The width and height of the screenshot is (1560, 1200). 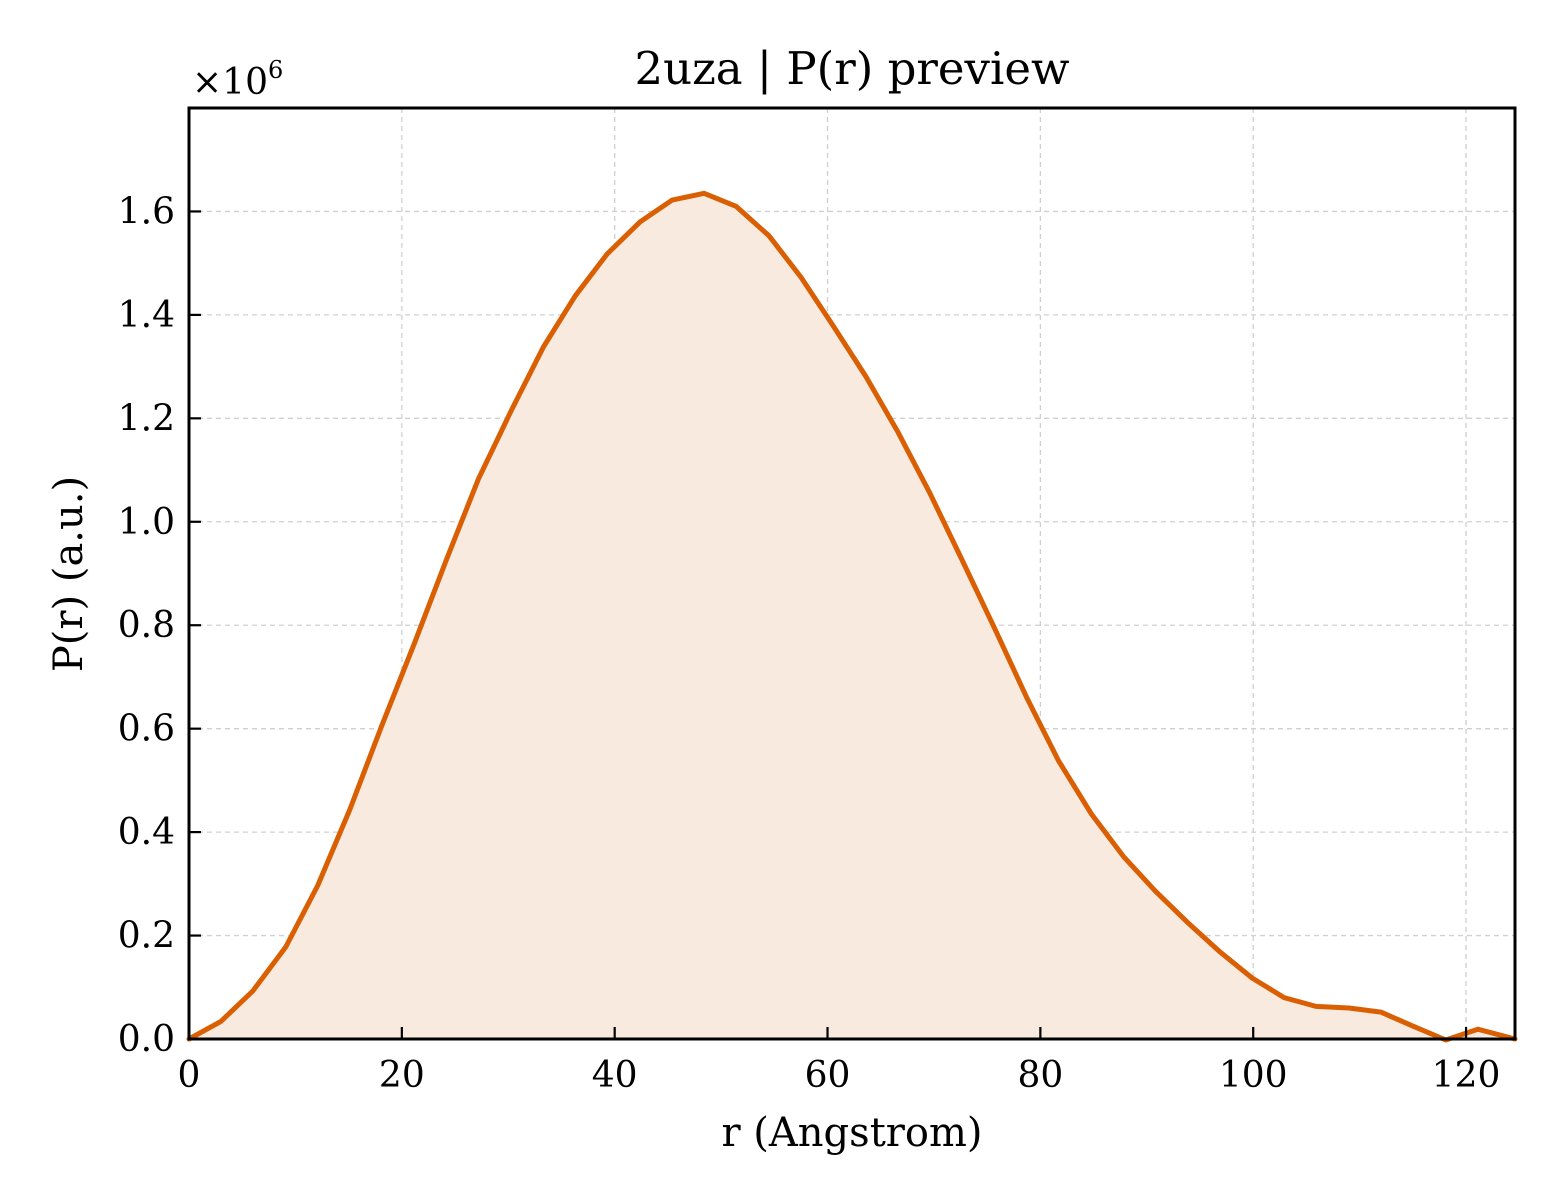 What do you see at coordinates (230, 82) in the screenshot?
I see `y-offset-base: ×10` at bounding box center [230, 82].